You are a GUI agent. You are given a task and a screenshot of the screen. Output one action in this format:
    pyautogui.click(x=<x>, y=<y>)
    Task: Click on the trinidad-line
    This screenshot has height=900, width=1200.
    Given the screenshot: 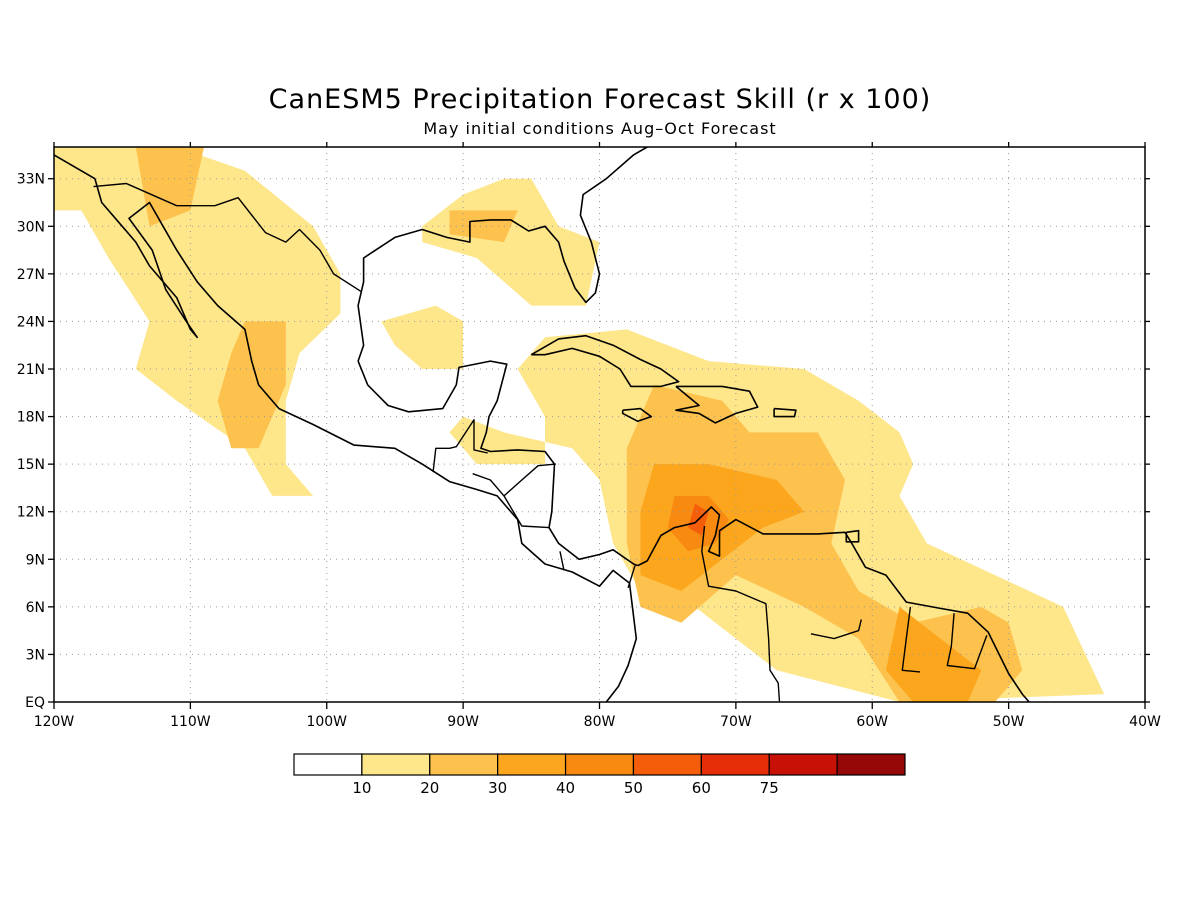 What is the action you would take?
    pyautogui.click(x=852, y=536)
    